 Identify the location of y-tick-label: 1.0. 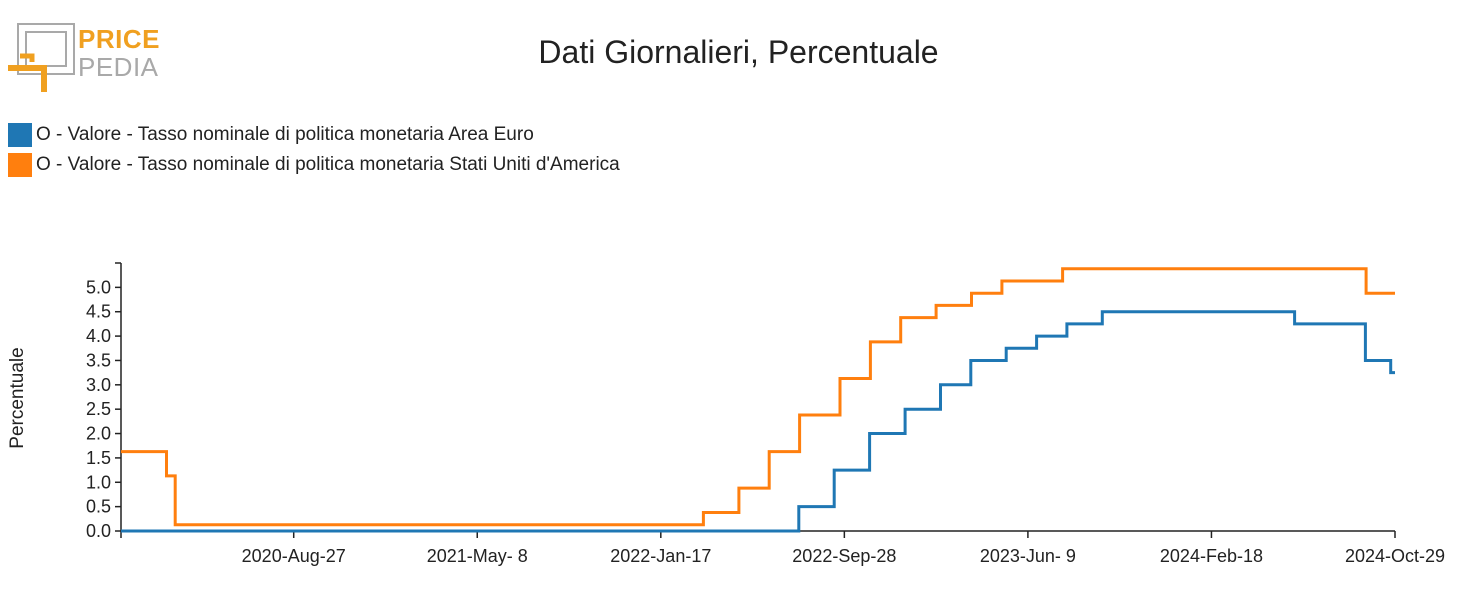
(98, 482).